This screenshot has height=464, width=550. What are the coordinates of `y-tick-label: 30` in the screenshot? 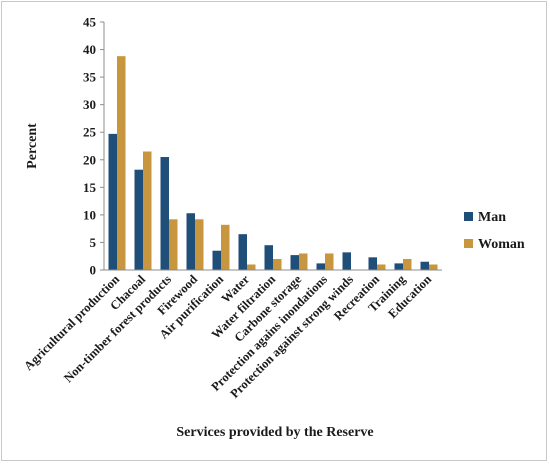 It's located at (89, 104).